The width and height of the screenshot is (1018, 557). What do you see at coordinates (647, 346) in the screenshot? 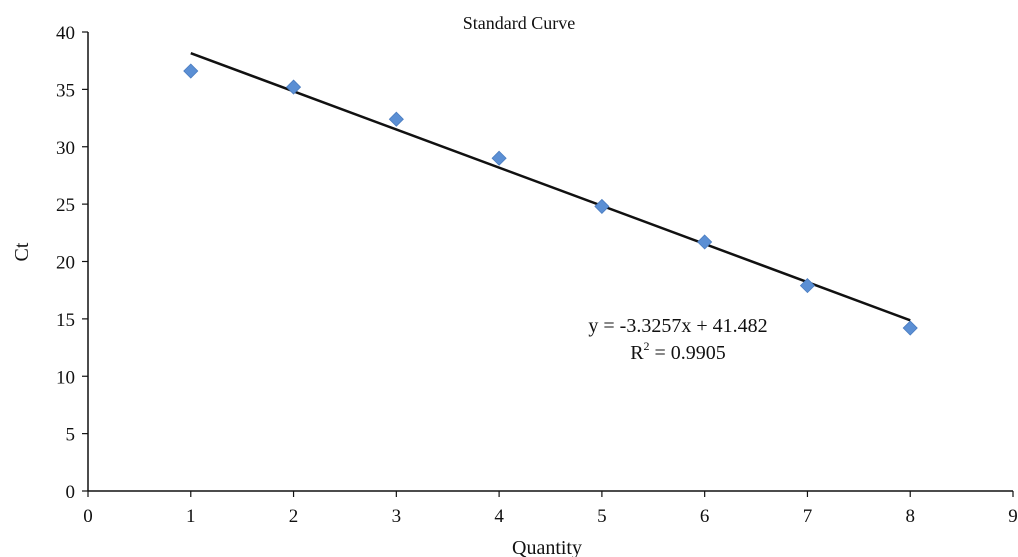
I see `r-squared-exponent: 2` at bounding box center [647, 346].